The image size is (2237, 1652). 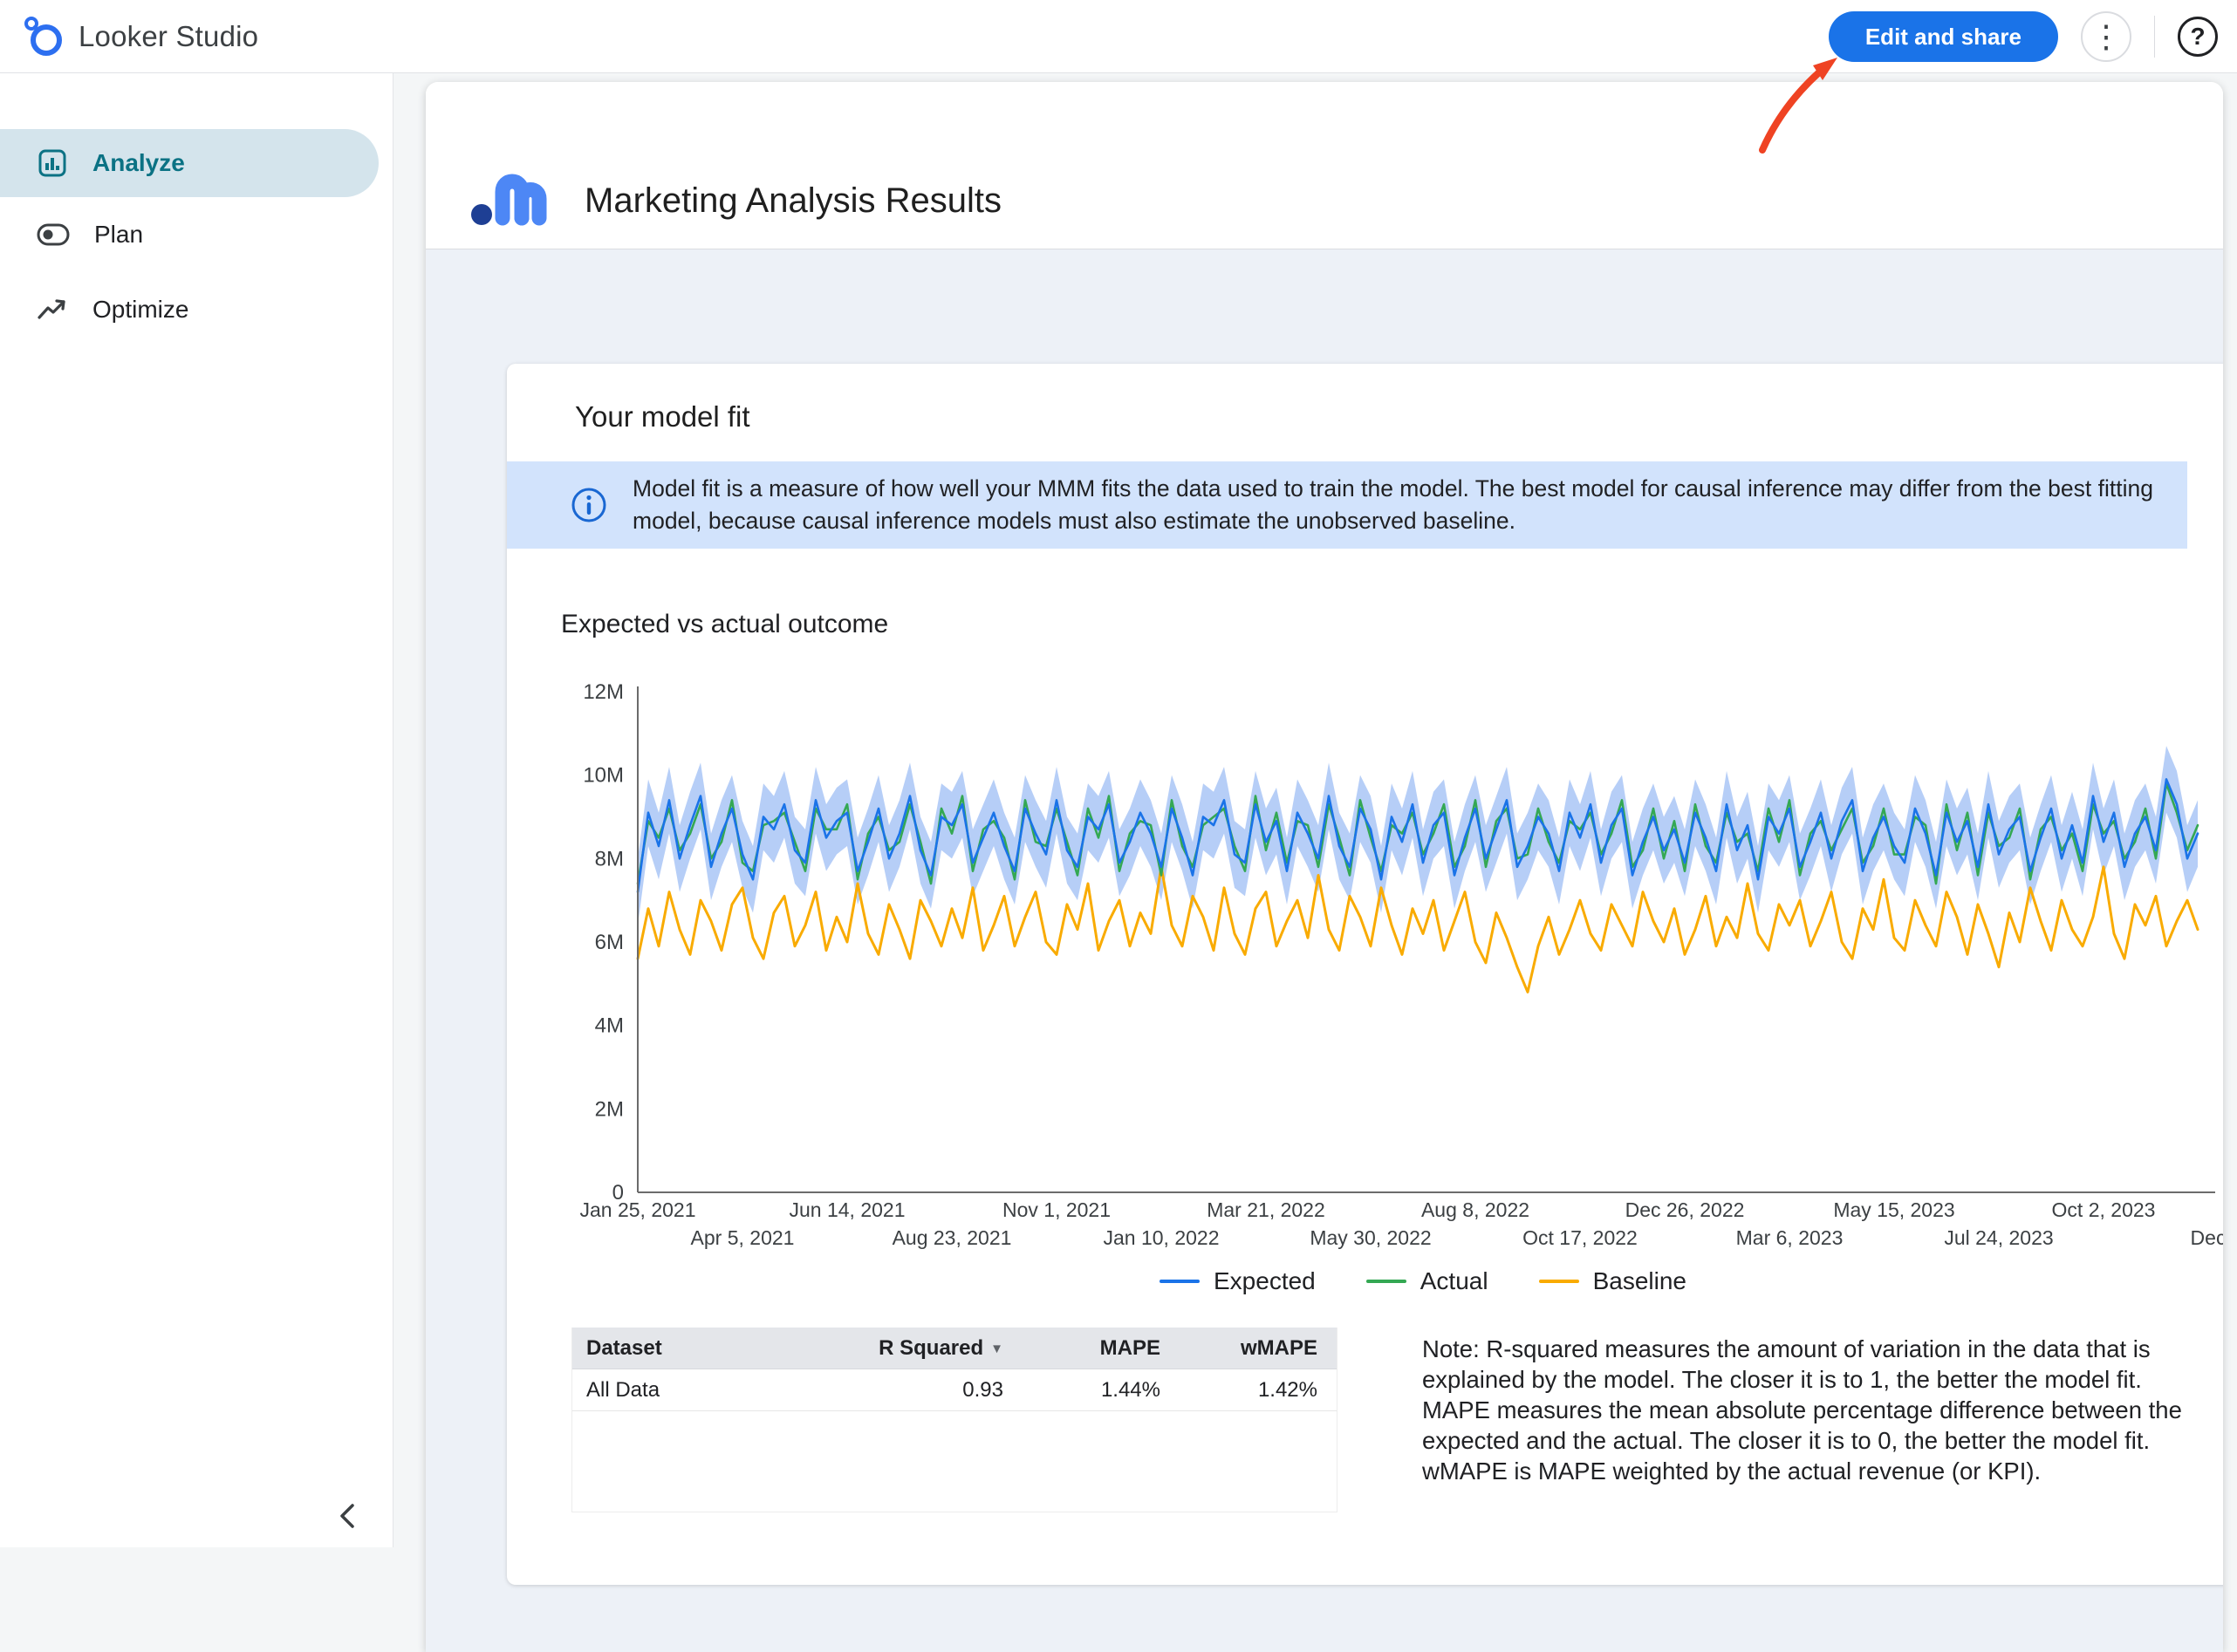 I want to click on actual-series-swatch, so click(x=1385, y=1281).